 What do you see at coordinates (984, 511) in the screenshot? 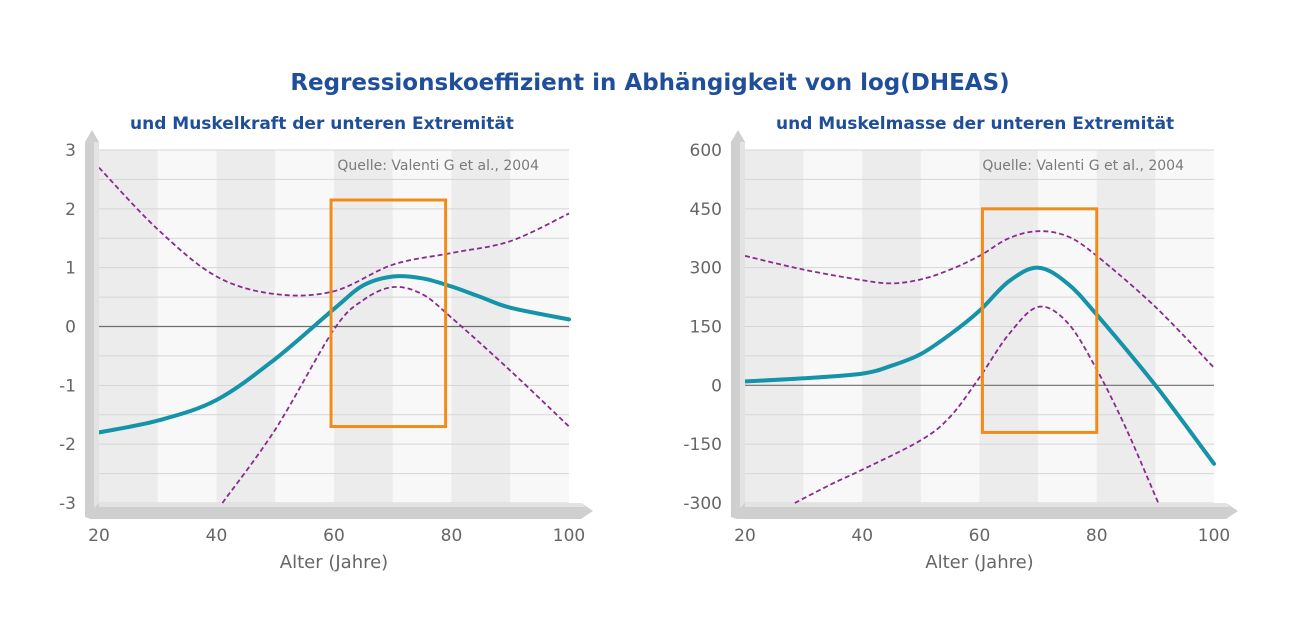
I see `right-x-axis-bar` at bounding box center [984, 511].